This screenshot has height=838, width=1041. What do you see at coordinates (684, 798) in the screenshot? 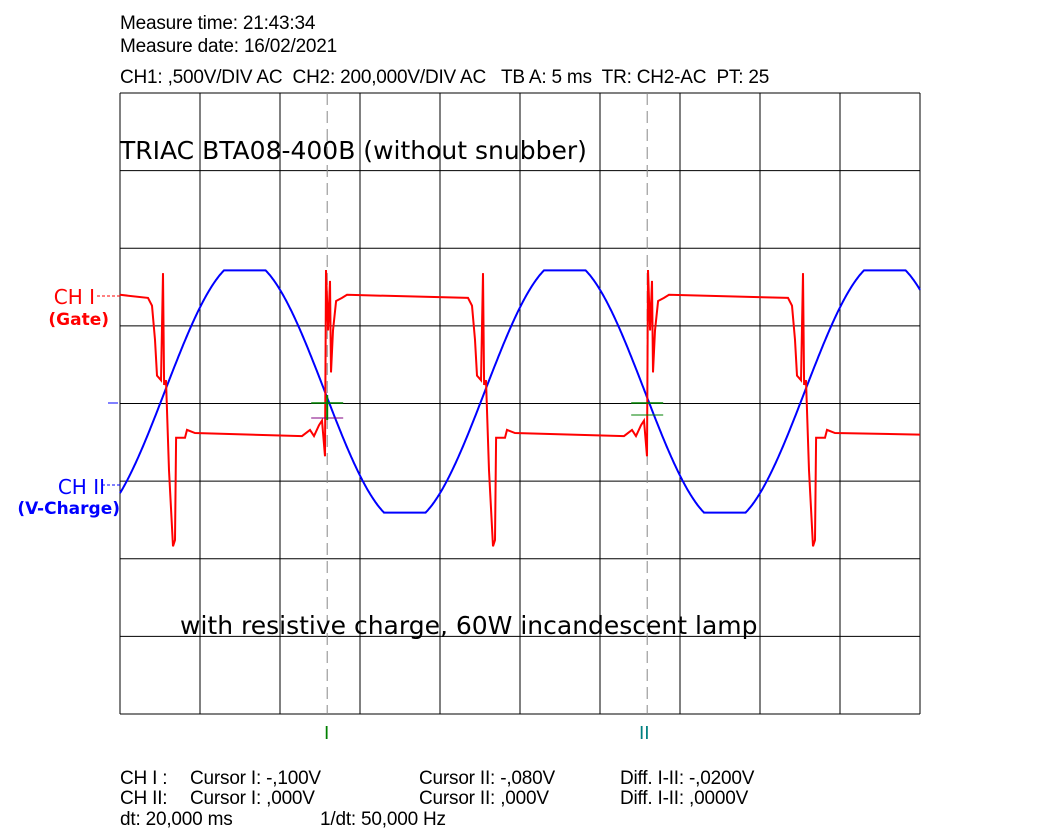
I see `footer-ch2-diff: Diff. I-II: ,0000V` at bounding box center [684, 798].